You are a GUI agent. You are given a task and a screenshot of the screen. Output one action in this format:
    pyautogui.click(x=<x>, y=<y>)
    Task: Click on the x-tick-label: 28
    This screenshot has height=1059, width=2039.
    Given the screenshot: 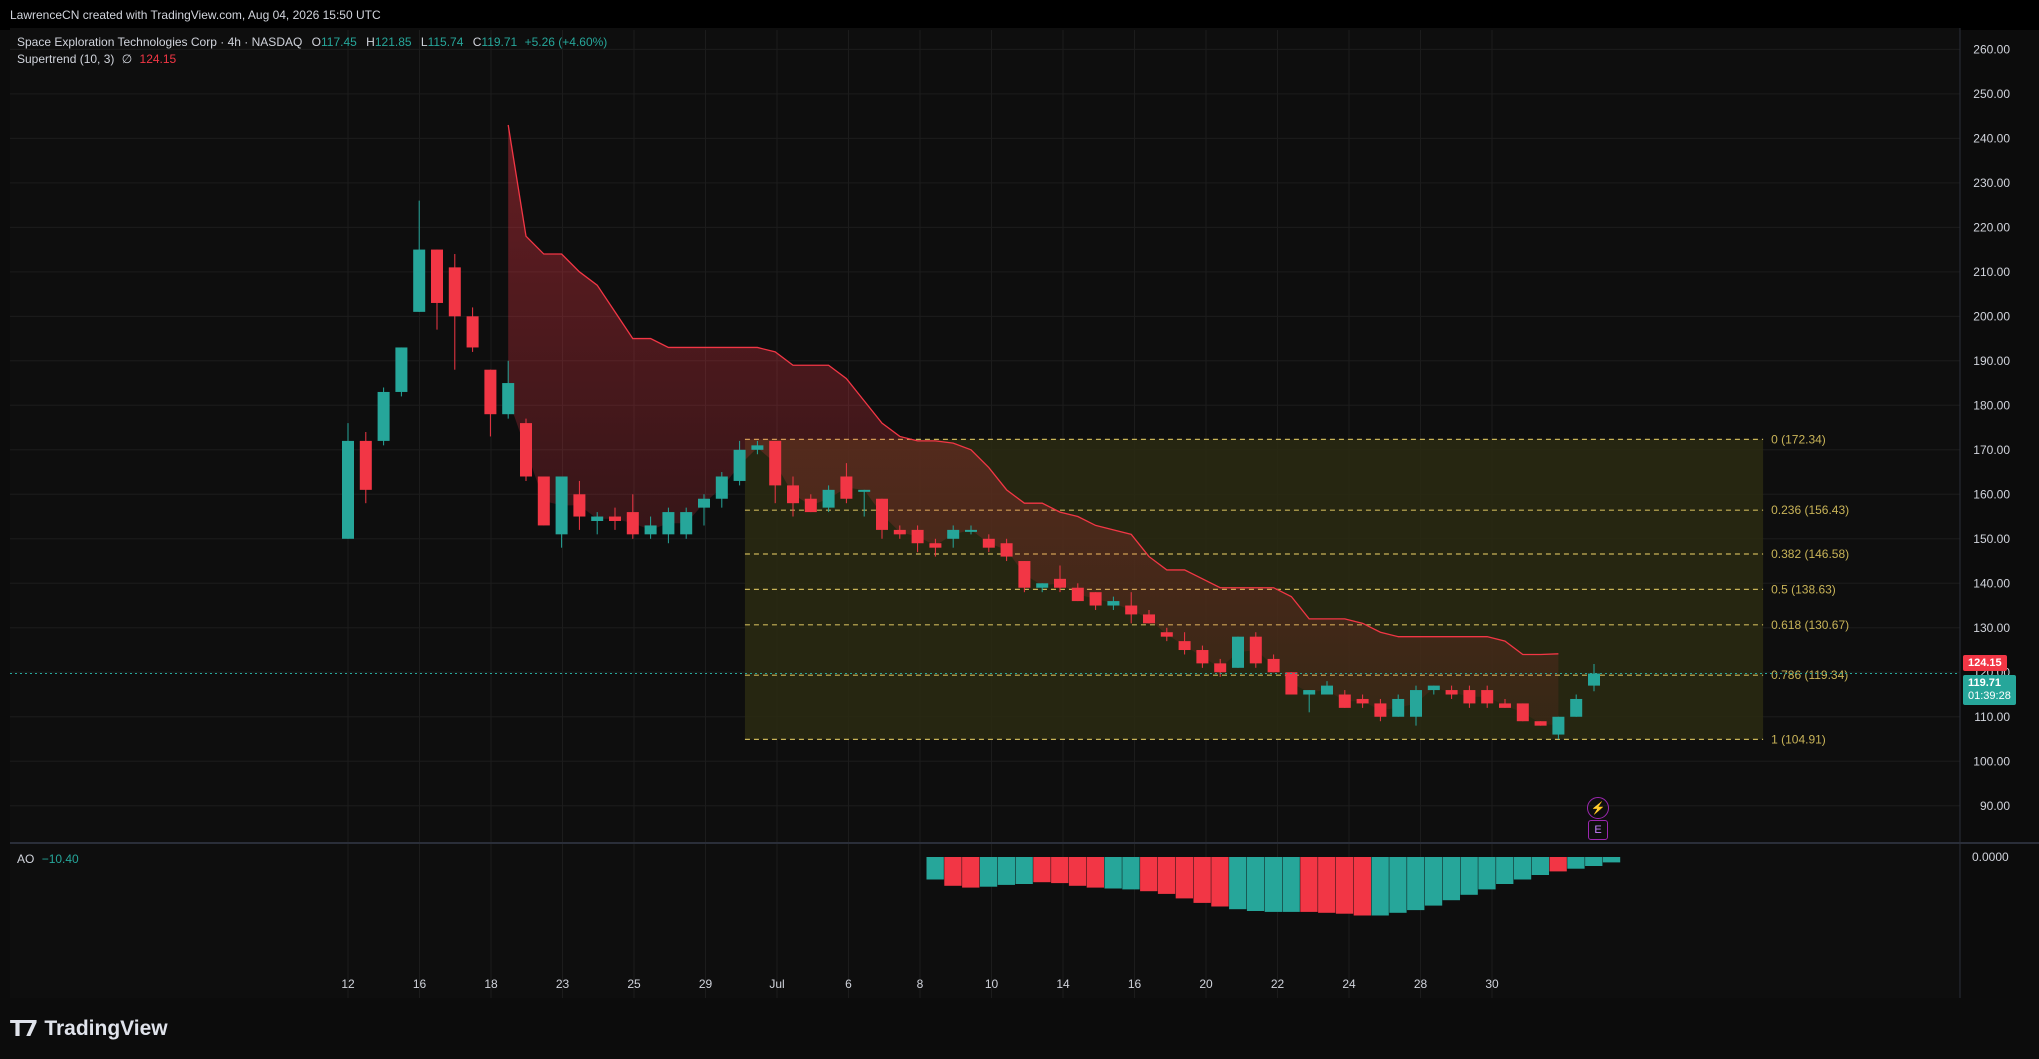 What is the action you would take?
    pyautogui.click(x=1421, y=984)
    